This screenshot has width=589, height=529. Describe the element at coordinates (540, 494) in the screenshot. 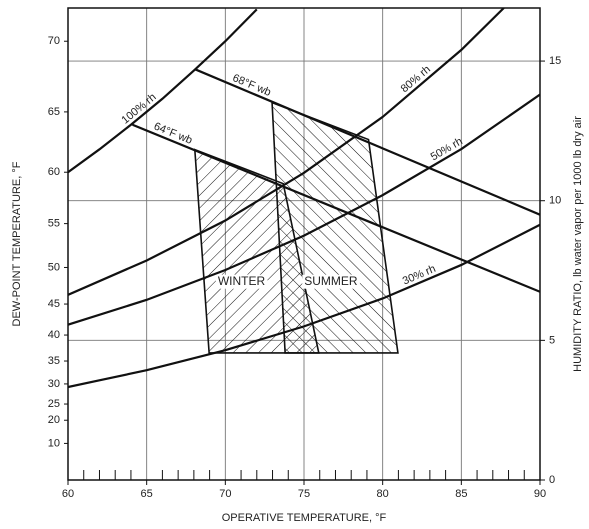

I see `x-tick-label: 90` at that location.